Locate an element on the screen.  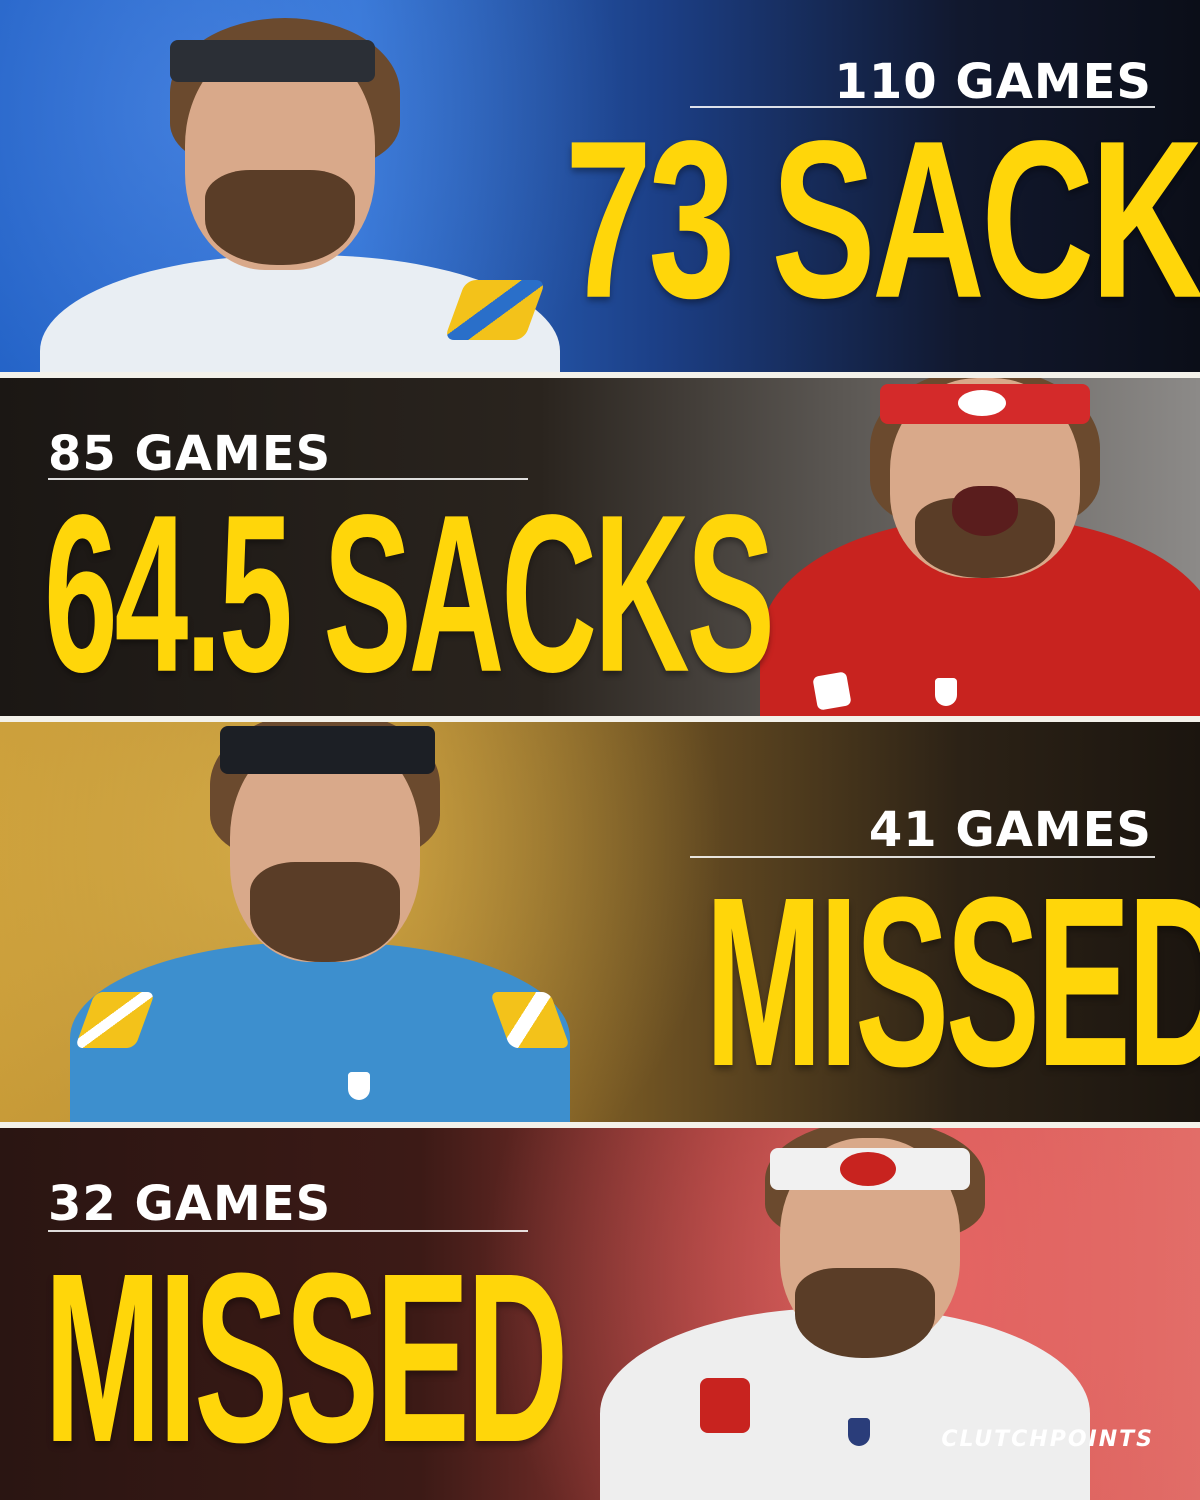
player-photo-chargers-white is located at coordinates (300, 186).